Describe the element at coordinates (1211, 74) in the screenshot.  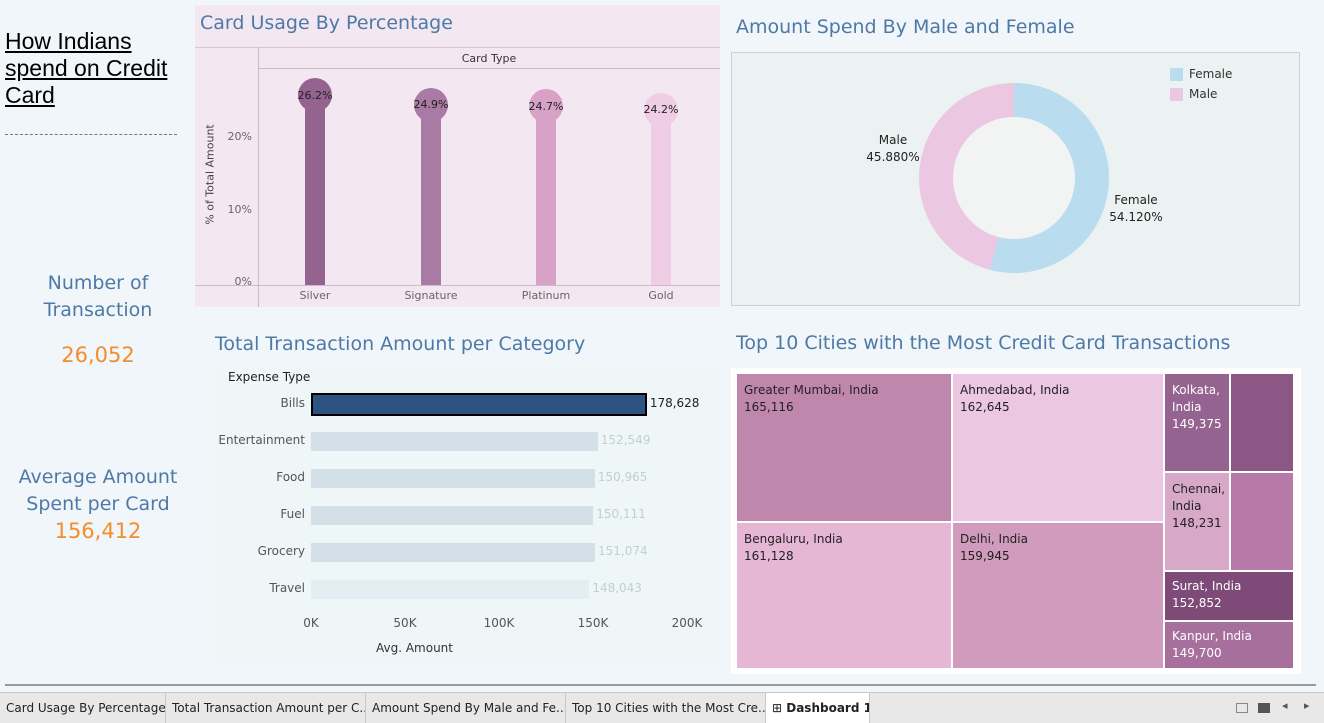
I see `legend-label: Female` at that location.